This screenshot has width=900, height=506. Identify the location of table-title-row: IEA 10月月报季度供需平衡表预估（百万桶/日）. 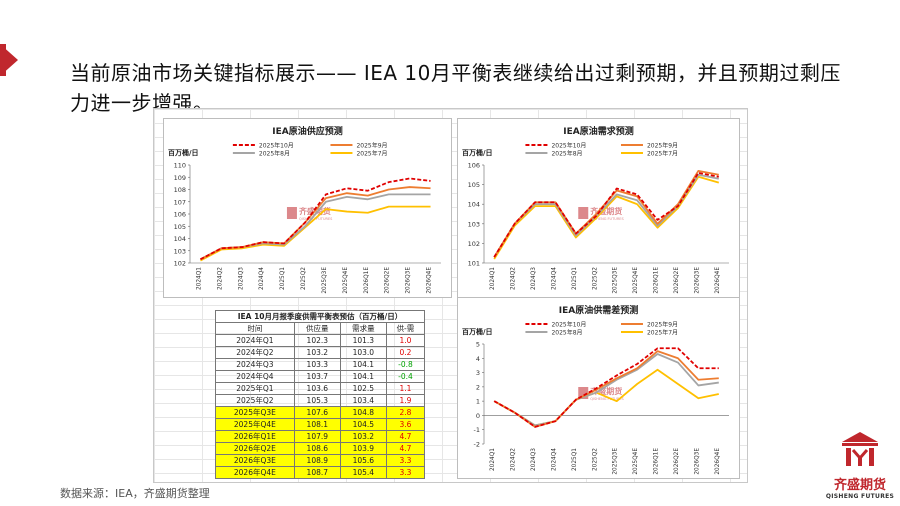
(320, 316).